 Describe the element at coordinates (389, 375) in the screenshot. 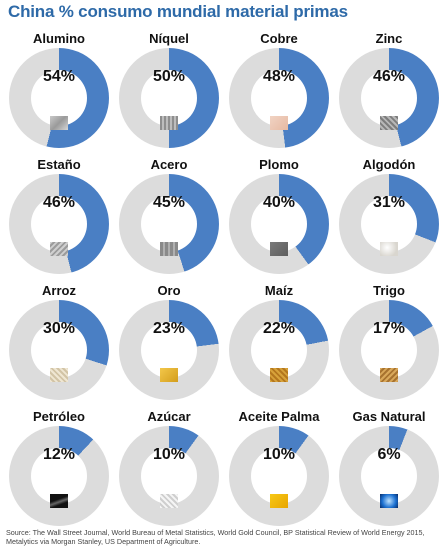

I see `wheat-icon` at that location.